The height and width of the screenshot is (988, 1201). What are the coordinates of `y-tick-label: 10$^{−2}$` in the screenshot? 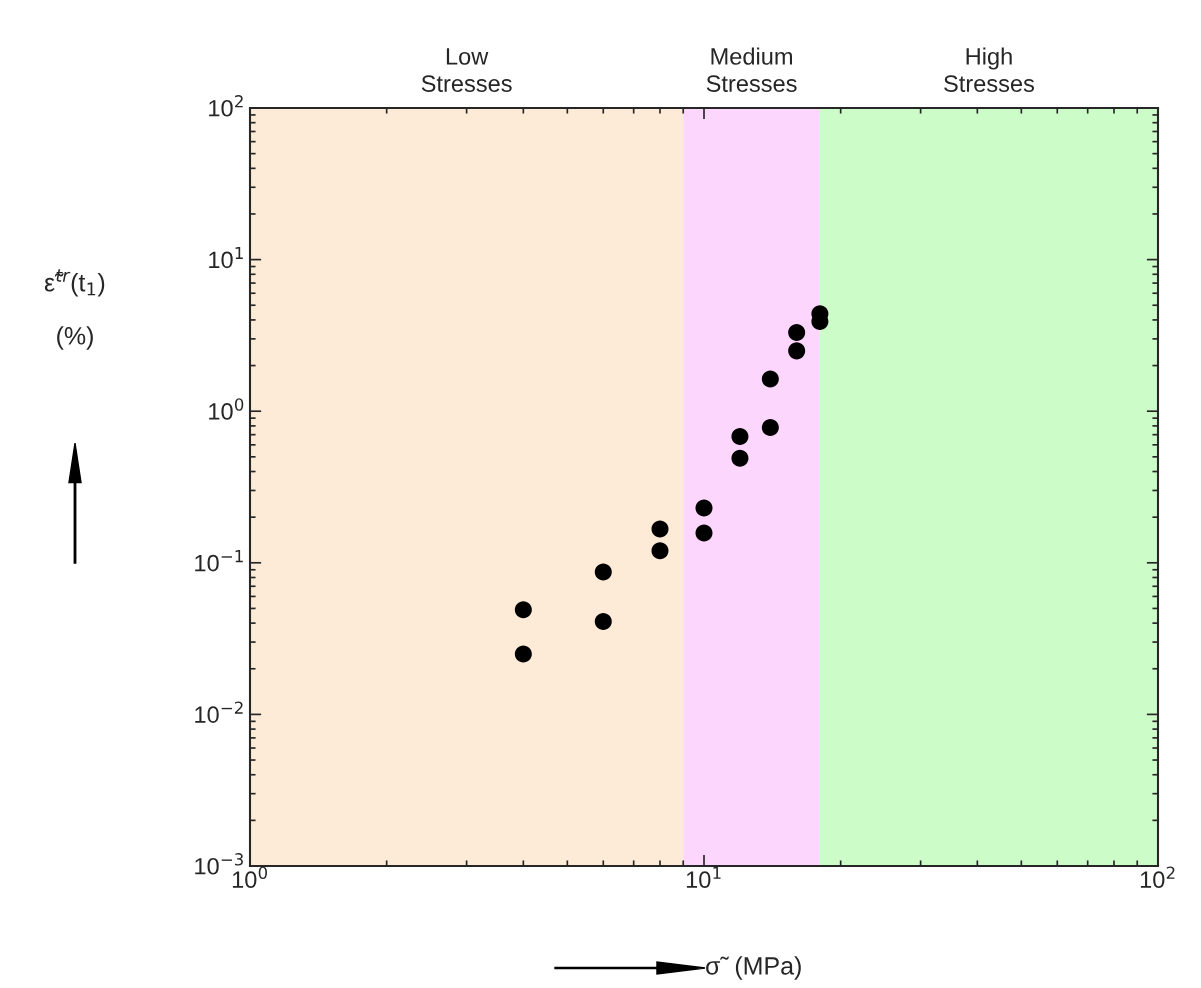 It's located at (219, 712).